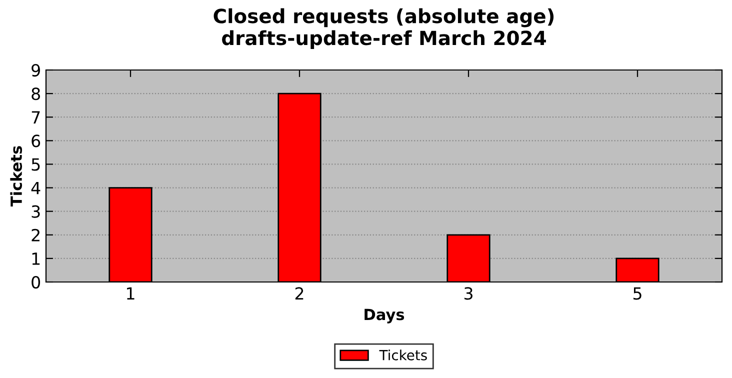 This screenshot has width=732, height=378. Describe the element at coordinates (299, 293) in the screenshot. I see `x-tick-label: 2` at that location.